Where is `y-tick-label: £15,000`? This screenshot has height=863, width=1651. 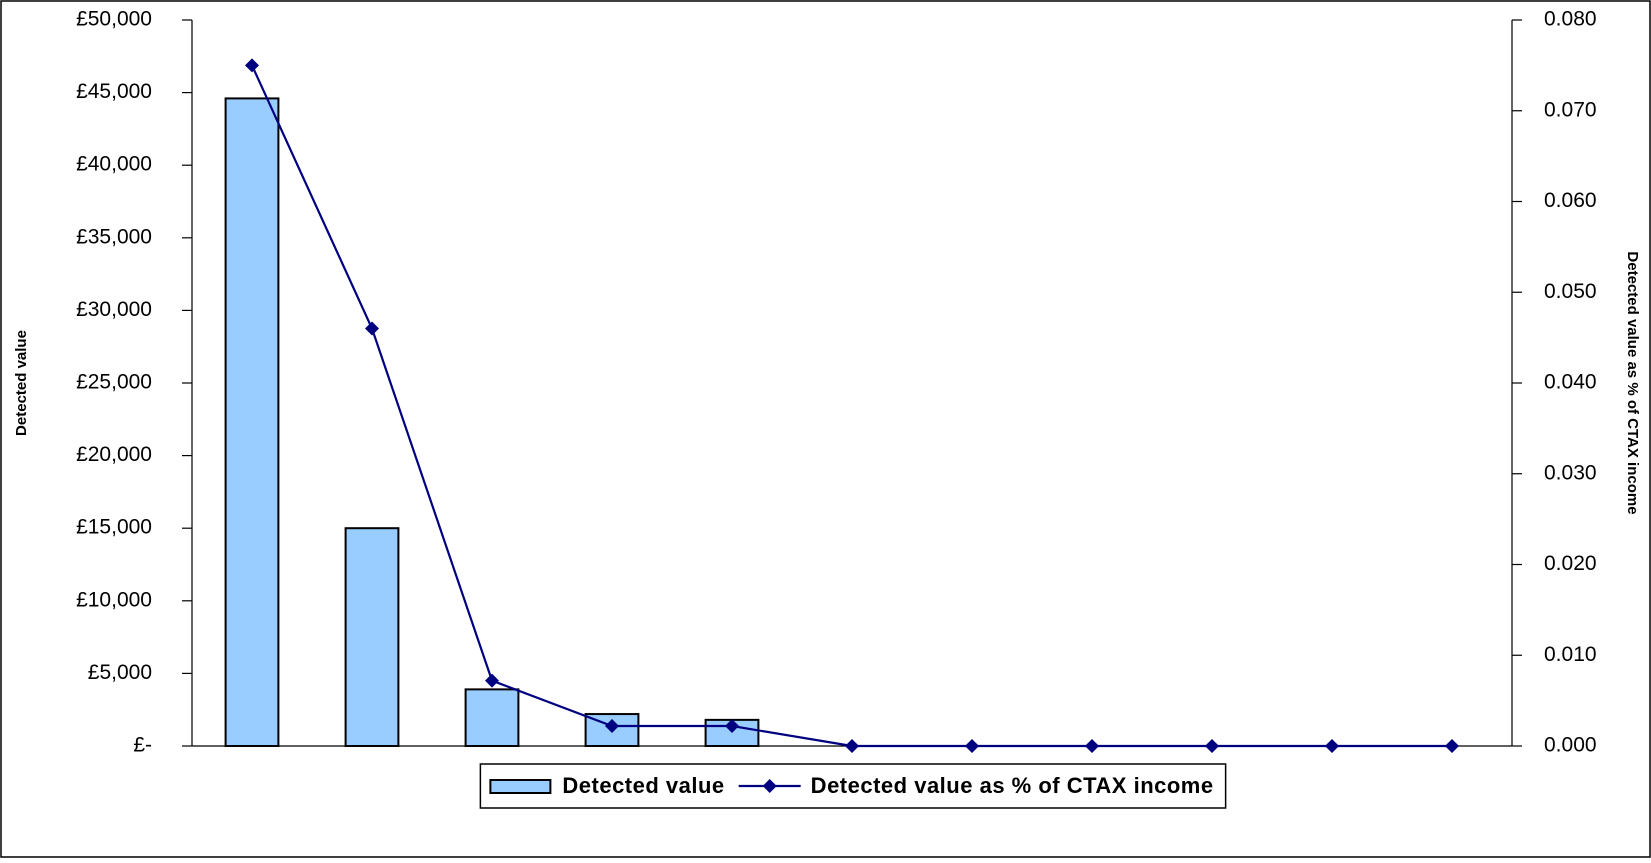
y-tick-label: £15,000 is located at coordinates (114, 527).